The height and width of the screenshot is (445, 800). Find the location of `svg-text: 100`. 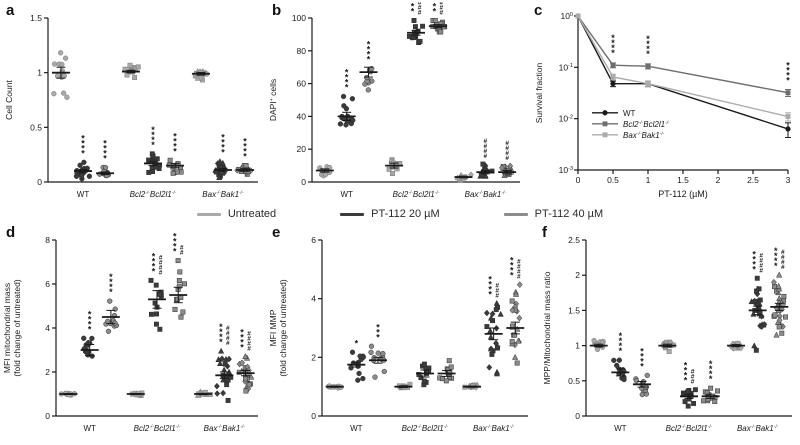

svg-text: 100 is located at coordinates (566, 16).